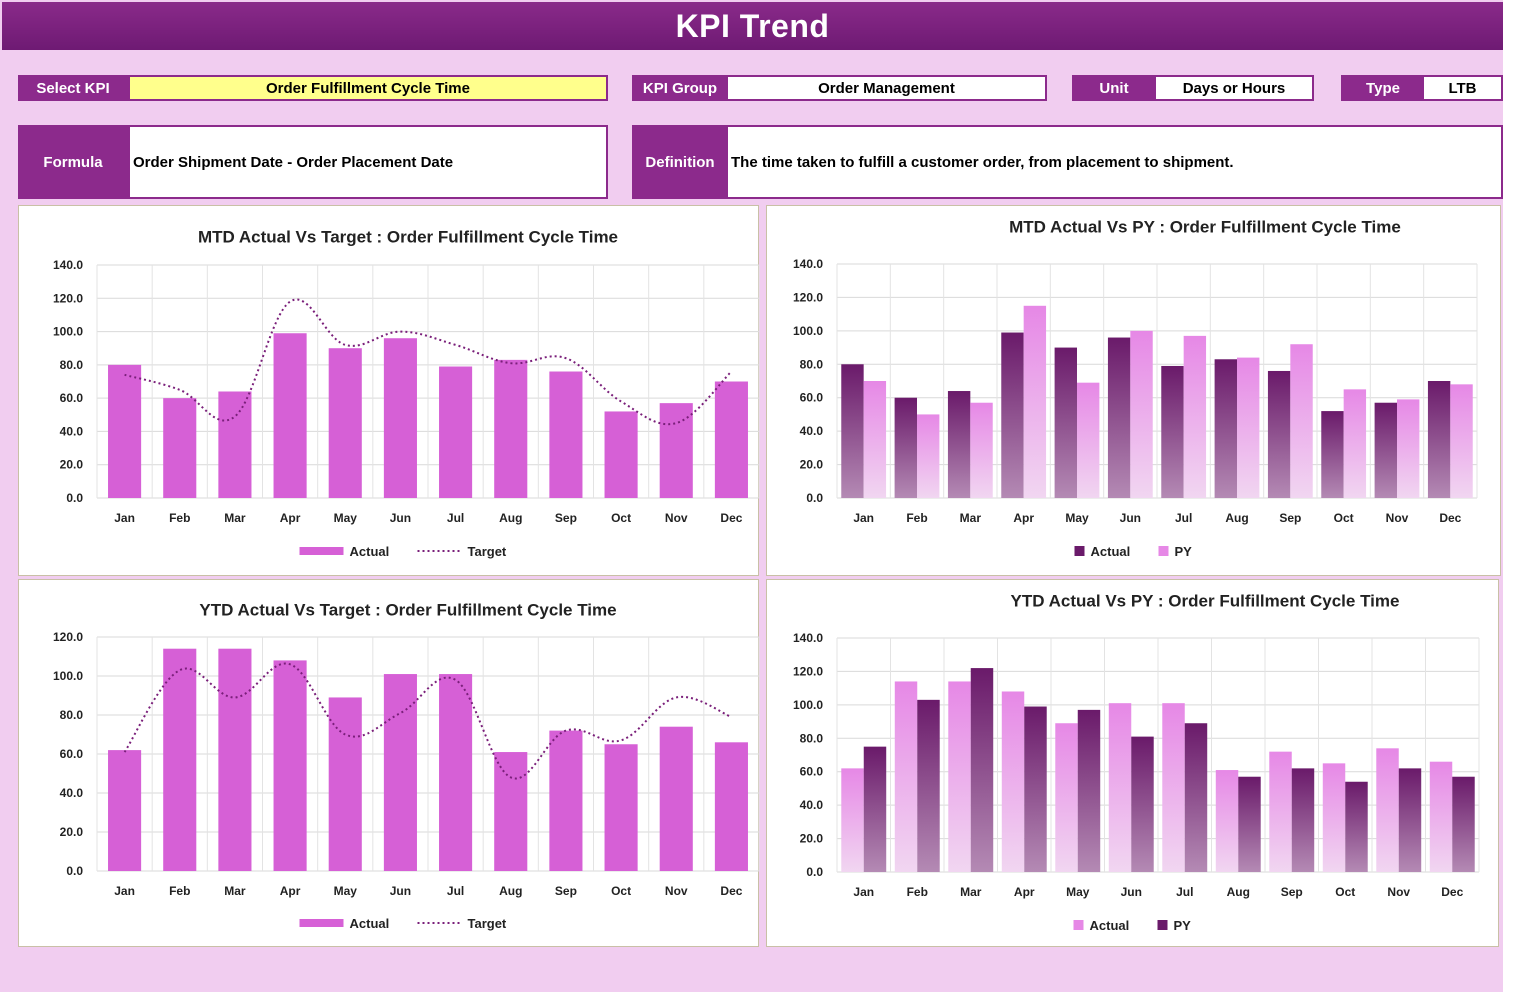 The image size is (1519, 1008). Describe the element at coordinates (400, 518) in the screenshot. I see `x-tick-label: Jun` at that location.